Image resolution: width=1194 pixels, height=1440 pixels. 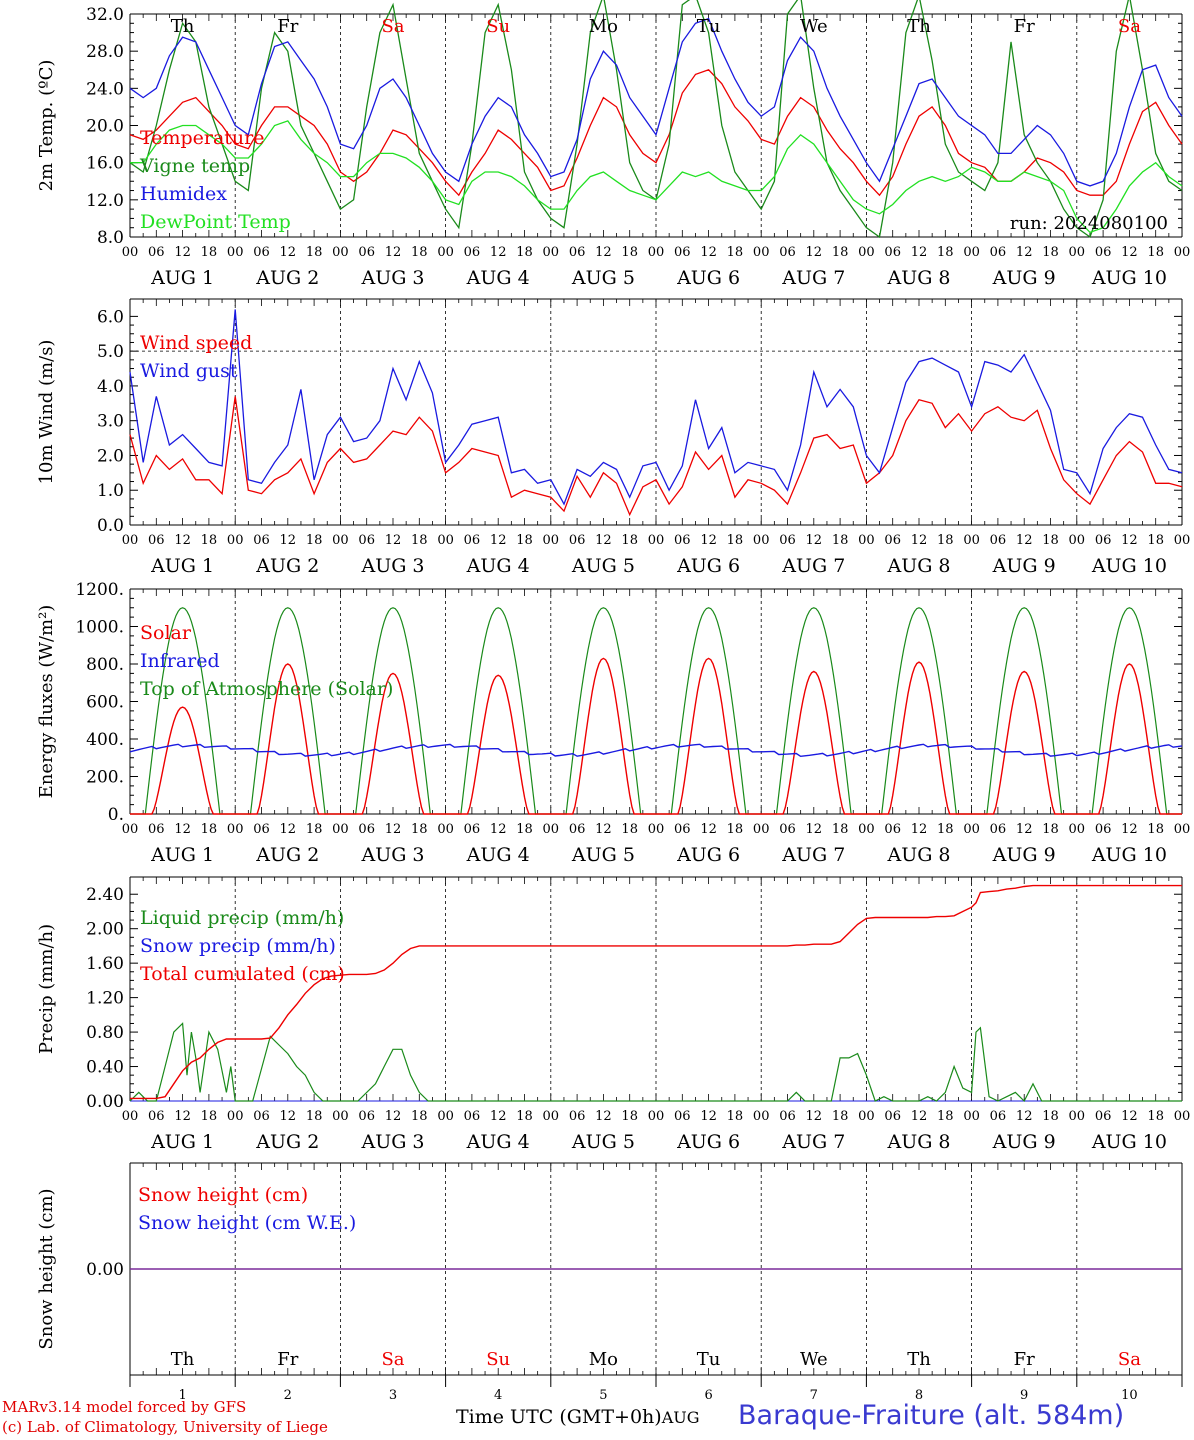 I want to click on y-axis-label: Energy fluxes (W/m²), so click(x=46, y=702).